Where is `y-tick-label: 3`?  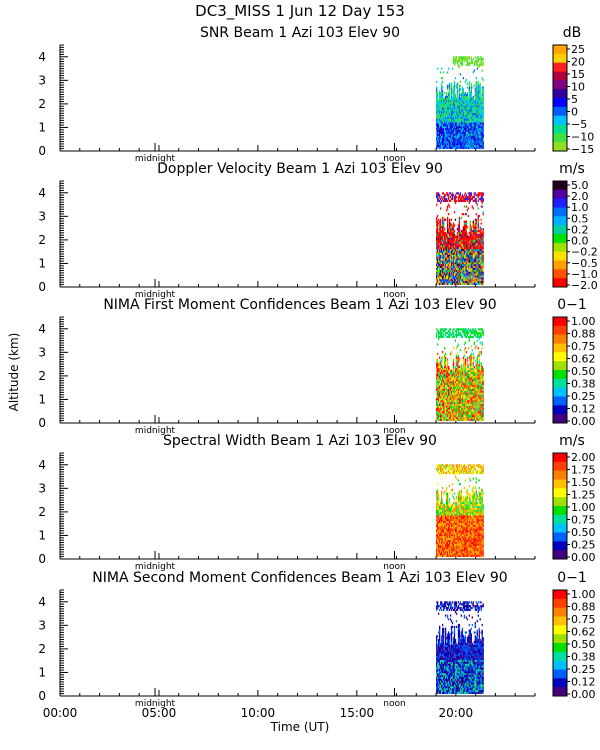
y-tick-label: 3 is located at coordinates (42, 80).